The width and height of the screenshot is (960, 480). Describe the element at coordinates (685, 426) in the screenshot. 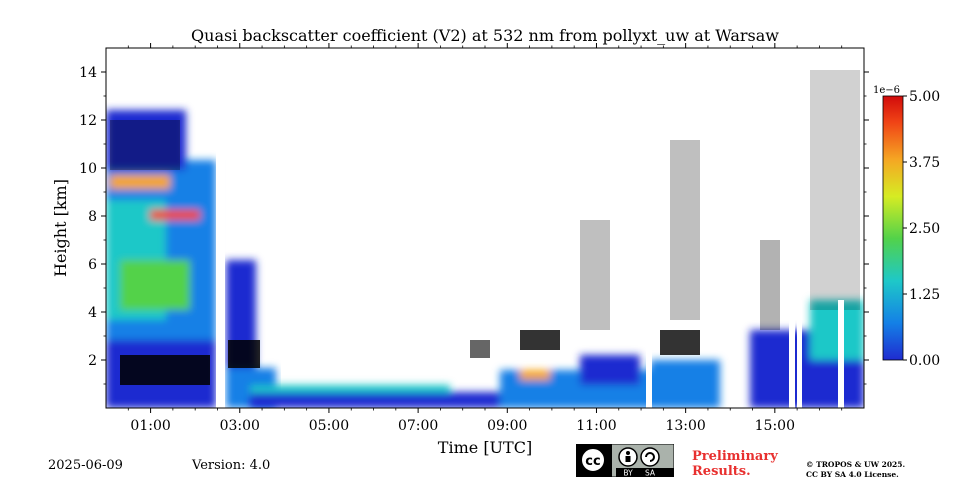

I see `x-tick-label-6: 13:00` at that location.